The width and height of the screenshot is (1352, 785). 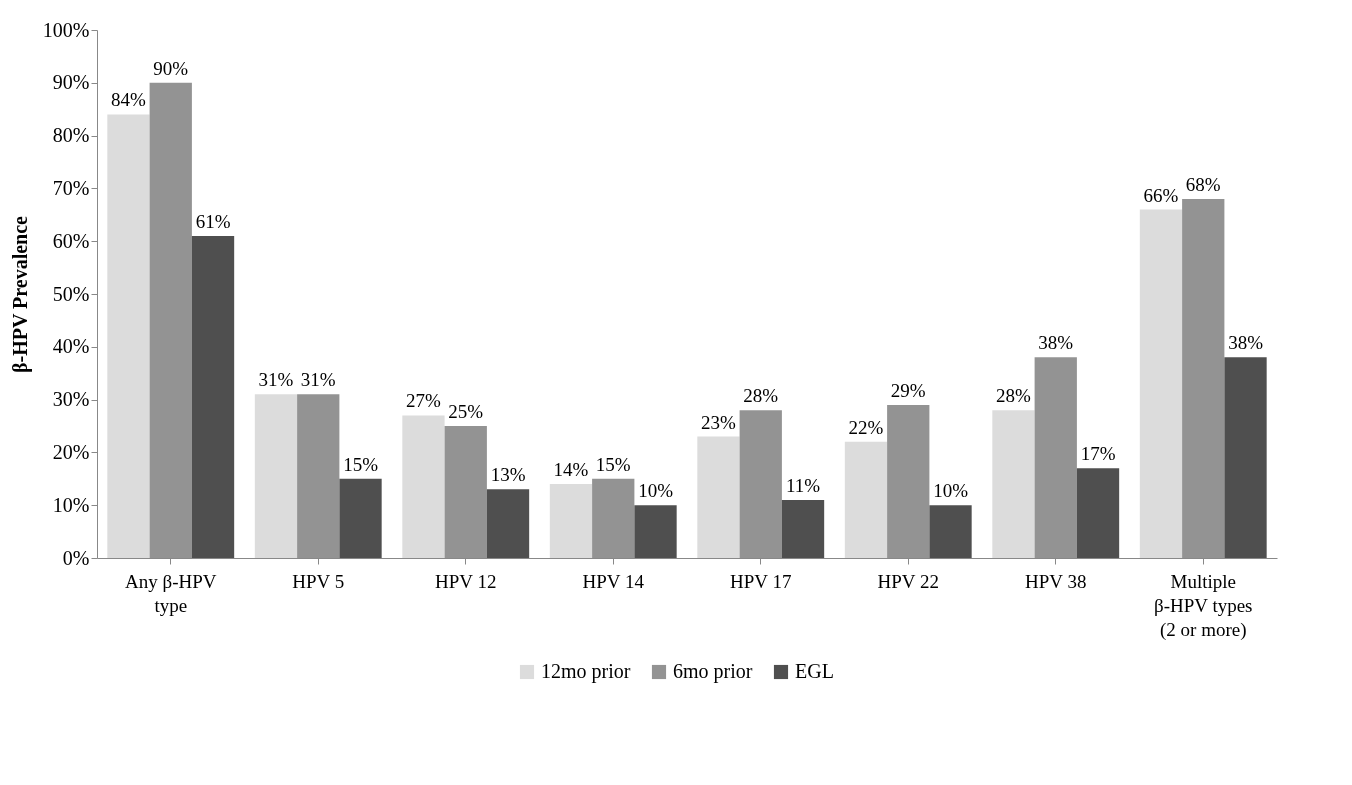 What do you see at coordinates (613, 581) in the screenshot?
I see `x-tick-label: HPV 14` at bounding box center [613, 581].